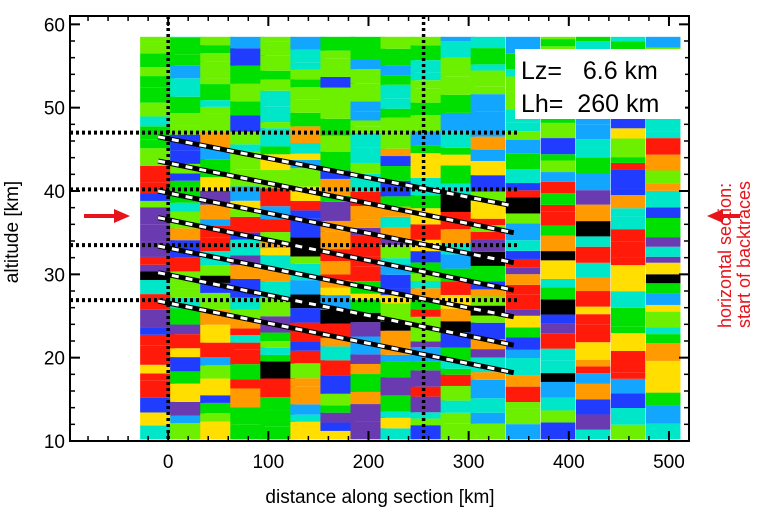 This screenshot has width=757, height=511. Describe the element at coordinates (12, 232) in the screenshot. I see `y-axis-title: altitude [km]` at that location.